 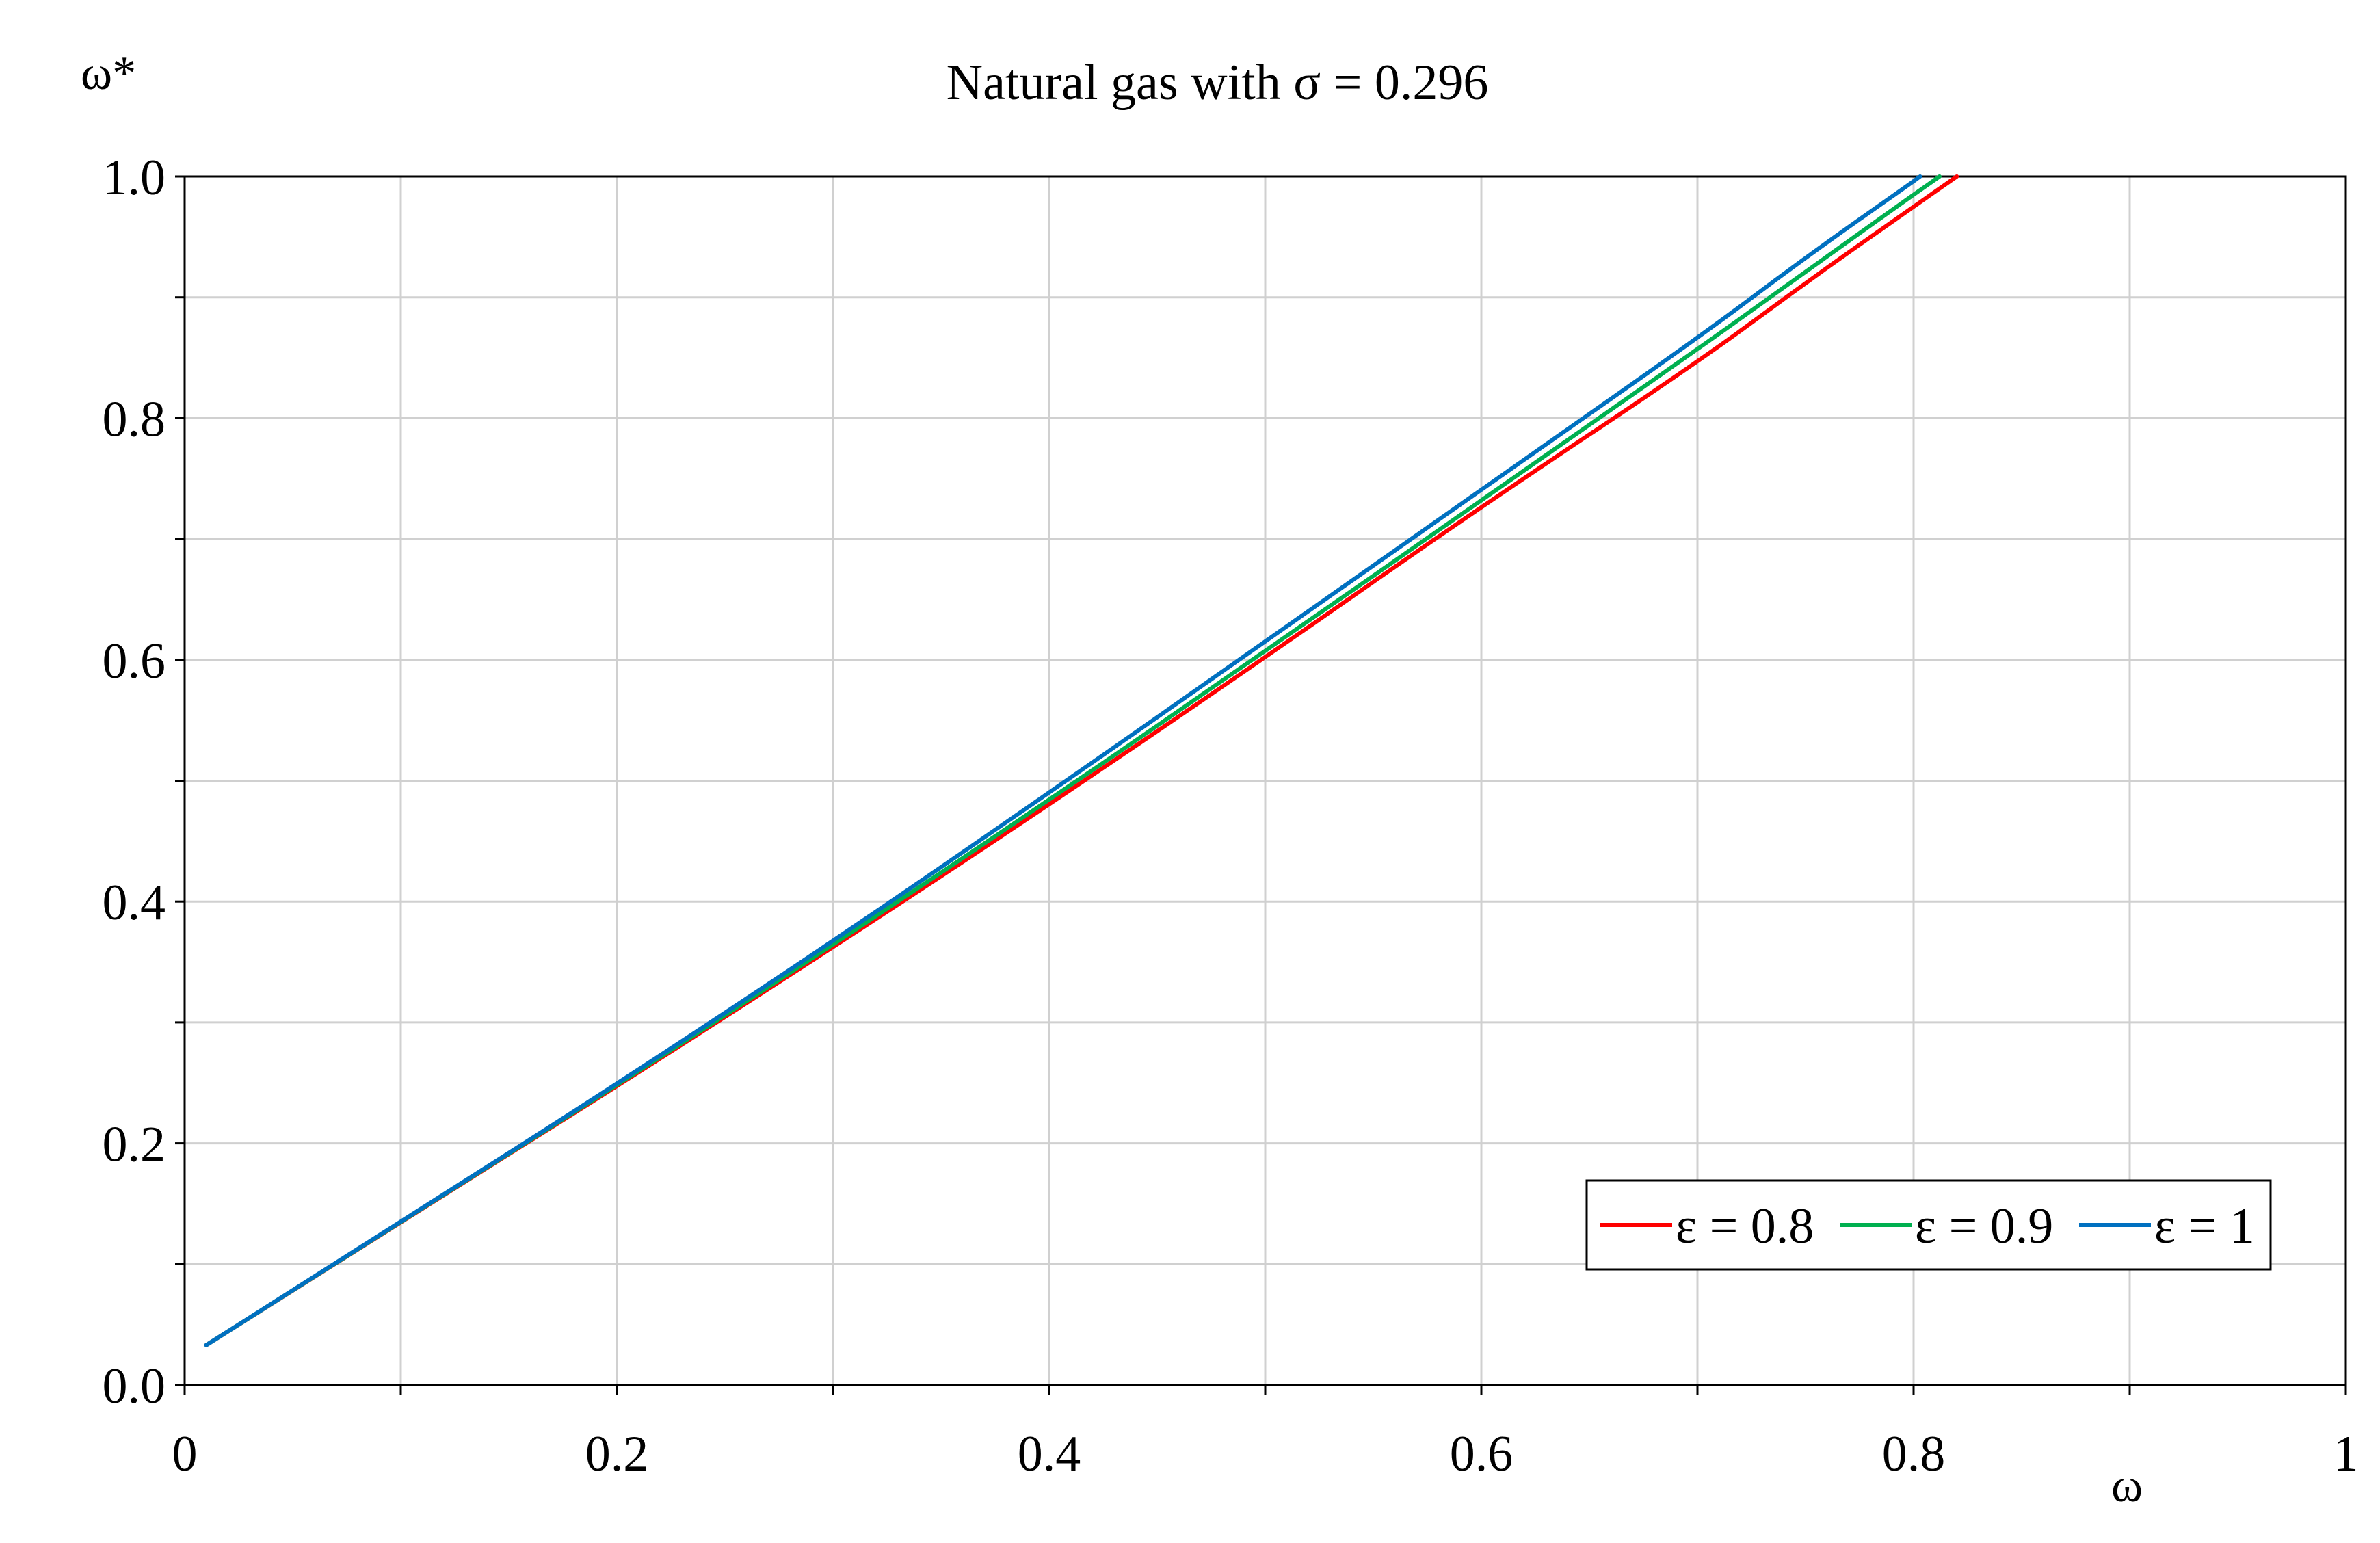 What do you see at coordinates (617, 1454) in the screenshot?
I see `x-tick-label: 0.2` at bounding box center [617, 1454].